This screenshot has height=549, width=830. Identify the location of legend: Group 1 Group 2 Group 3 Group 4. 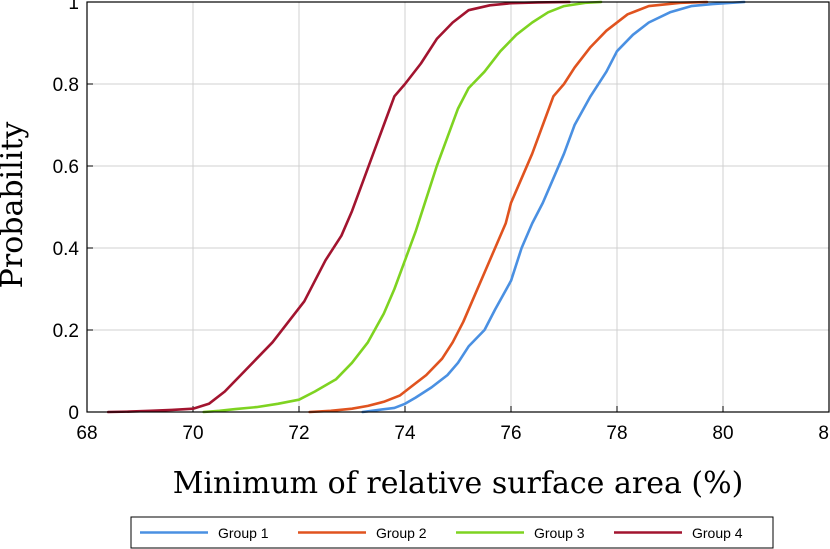
(452, 532).